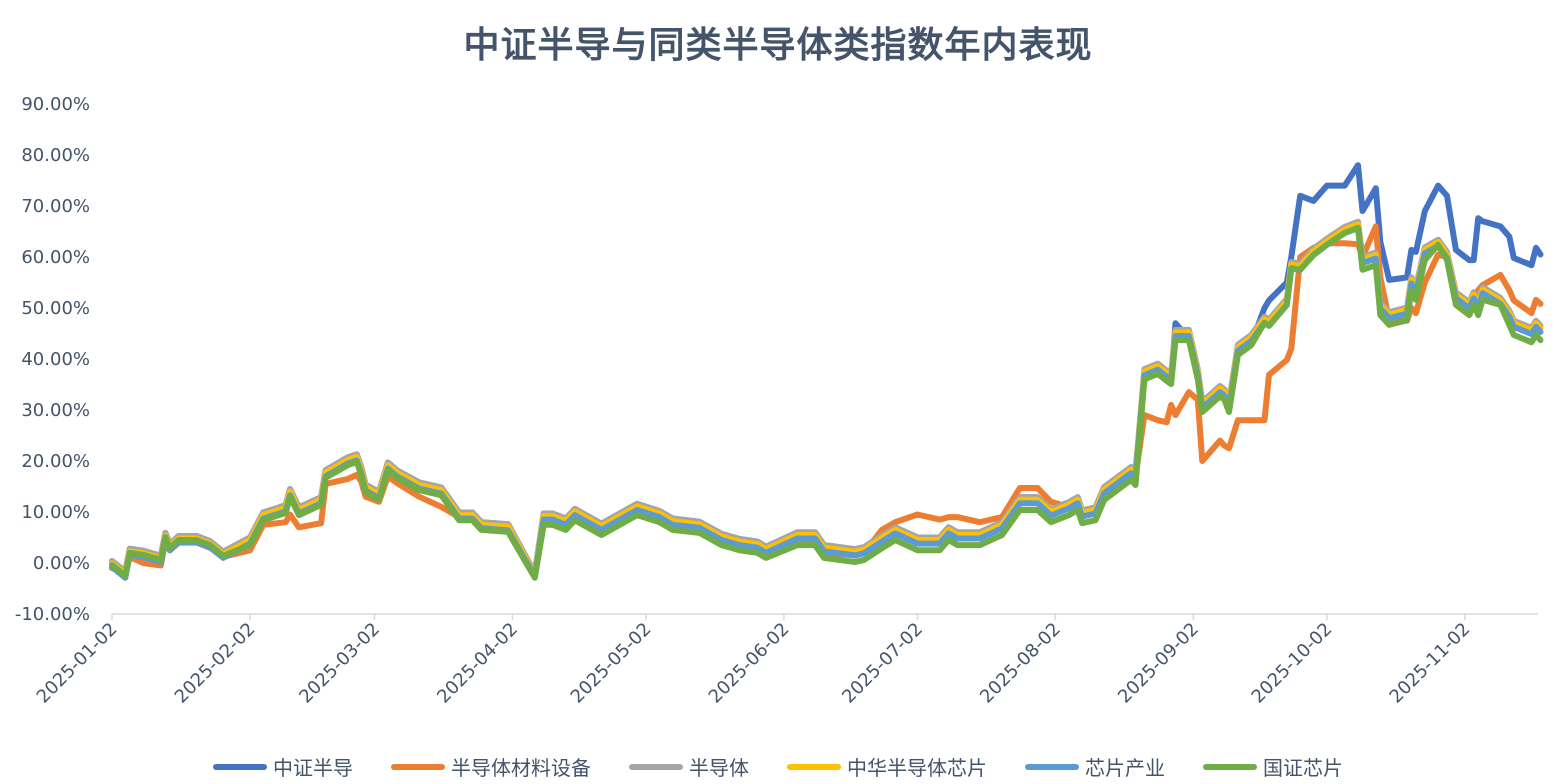 Image resolution: width=1556 pixels, height=784 pixels. I want to click on y-tick-label: 60.00%, so click(55, 257).